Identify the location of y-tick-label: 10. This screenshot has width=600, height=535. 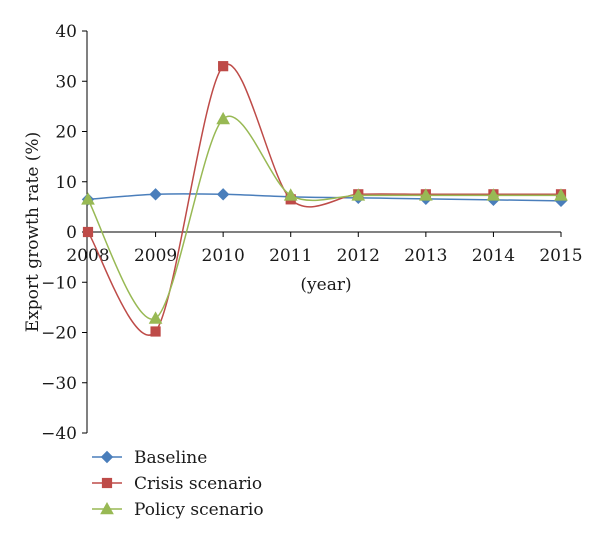
(66, 183).